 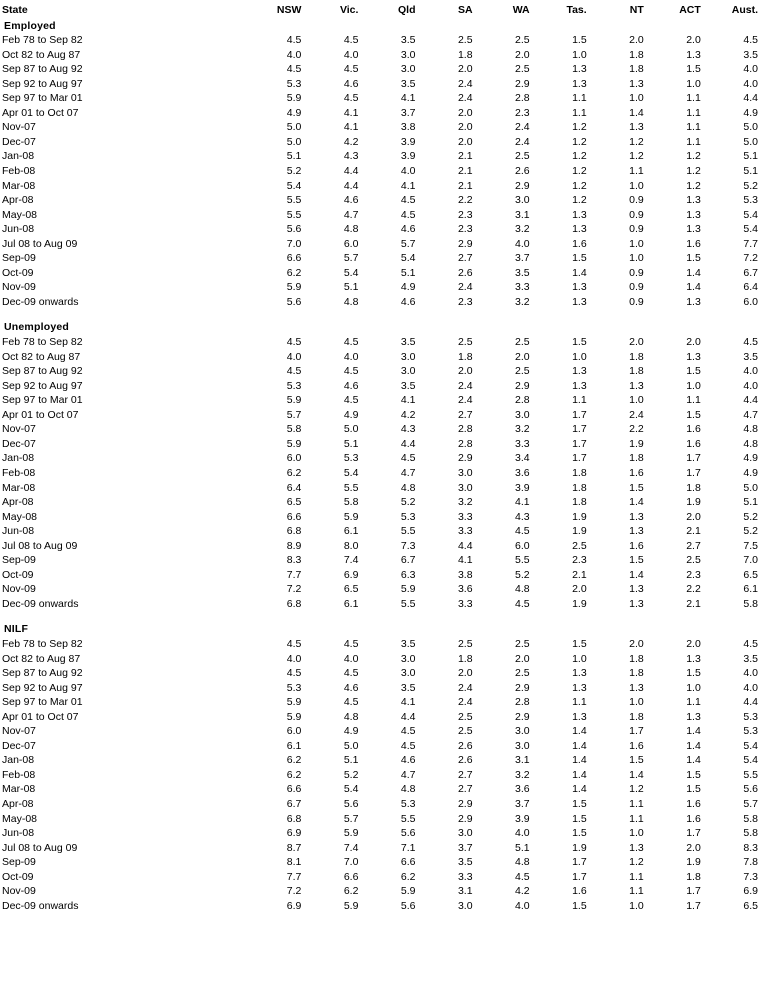 I want to click on cell-value: 2.4, so click(x=465, y=385).